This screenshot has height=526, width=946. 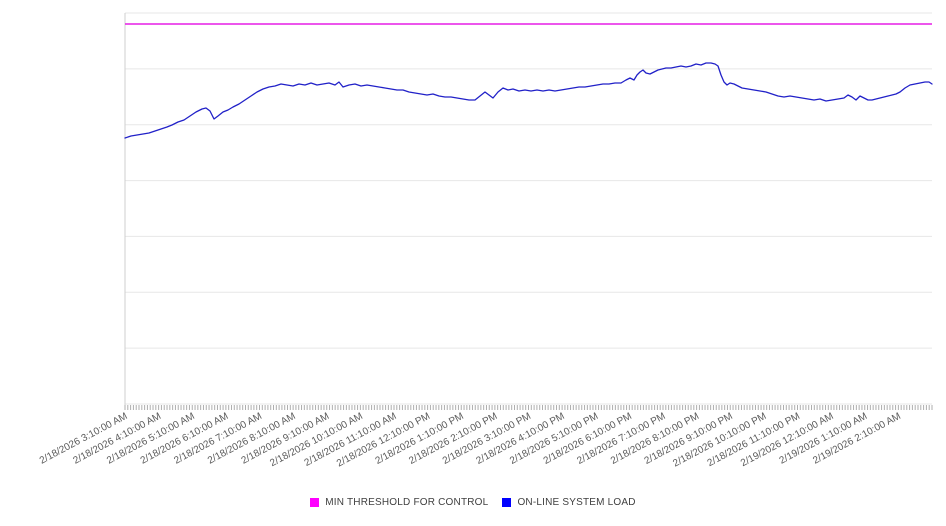 What do you see at coordinates (576, 502) in the screenshot?
I see `legend-label-online-system-load: ON-LINE SYSTEM LOAD` at bounding box center [576, 502].